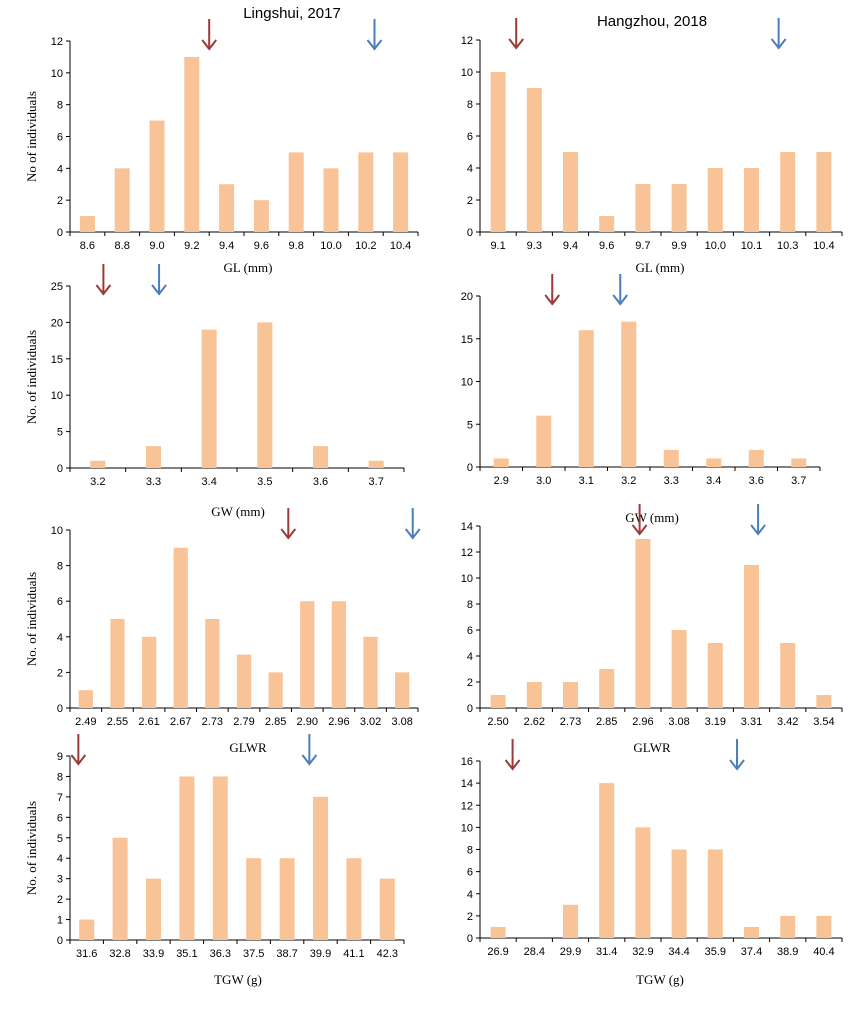  Describe the element at coordinates (376, 482) in the screenshot. I see `x-tick-label: 3.7` at that location.